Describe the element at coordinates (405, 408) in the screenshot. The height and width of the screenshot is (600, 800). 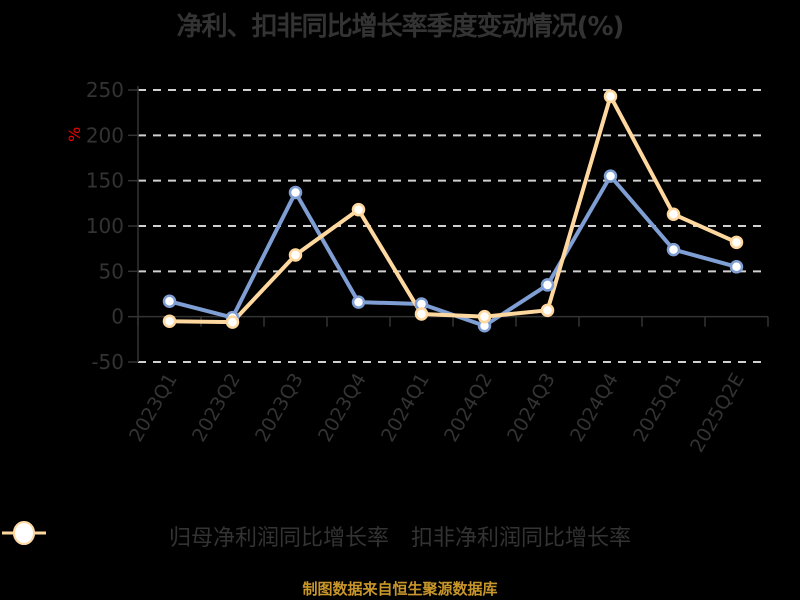
I see `x-tick-label: 2024Q1` at that location.